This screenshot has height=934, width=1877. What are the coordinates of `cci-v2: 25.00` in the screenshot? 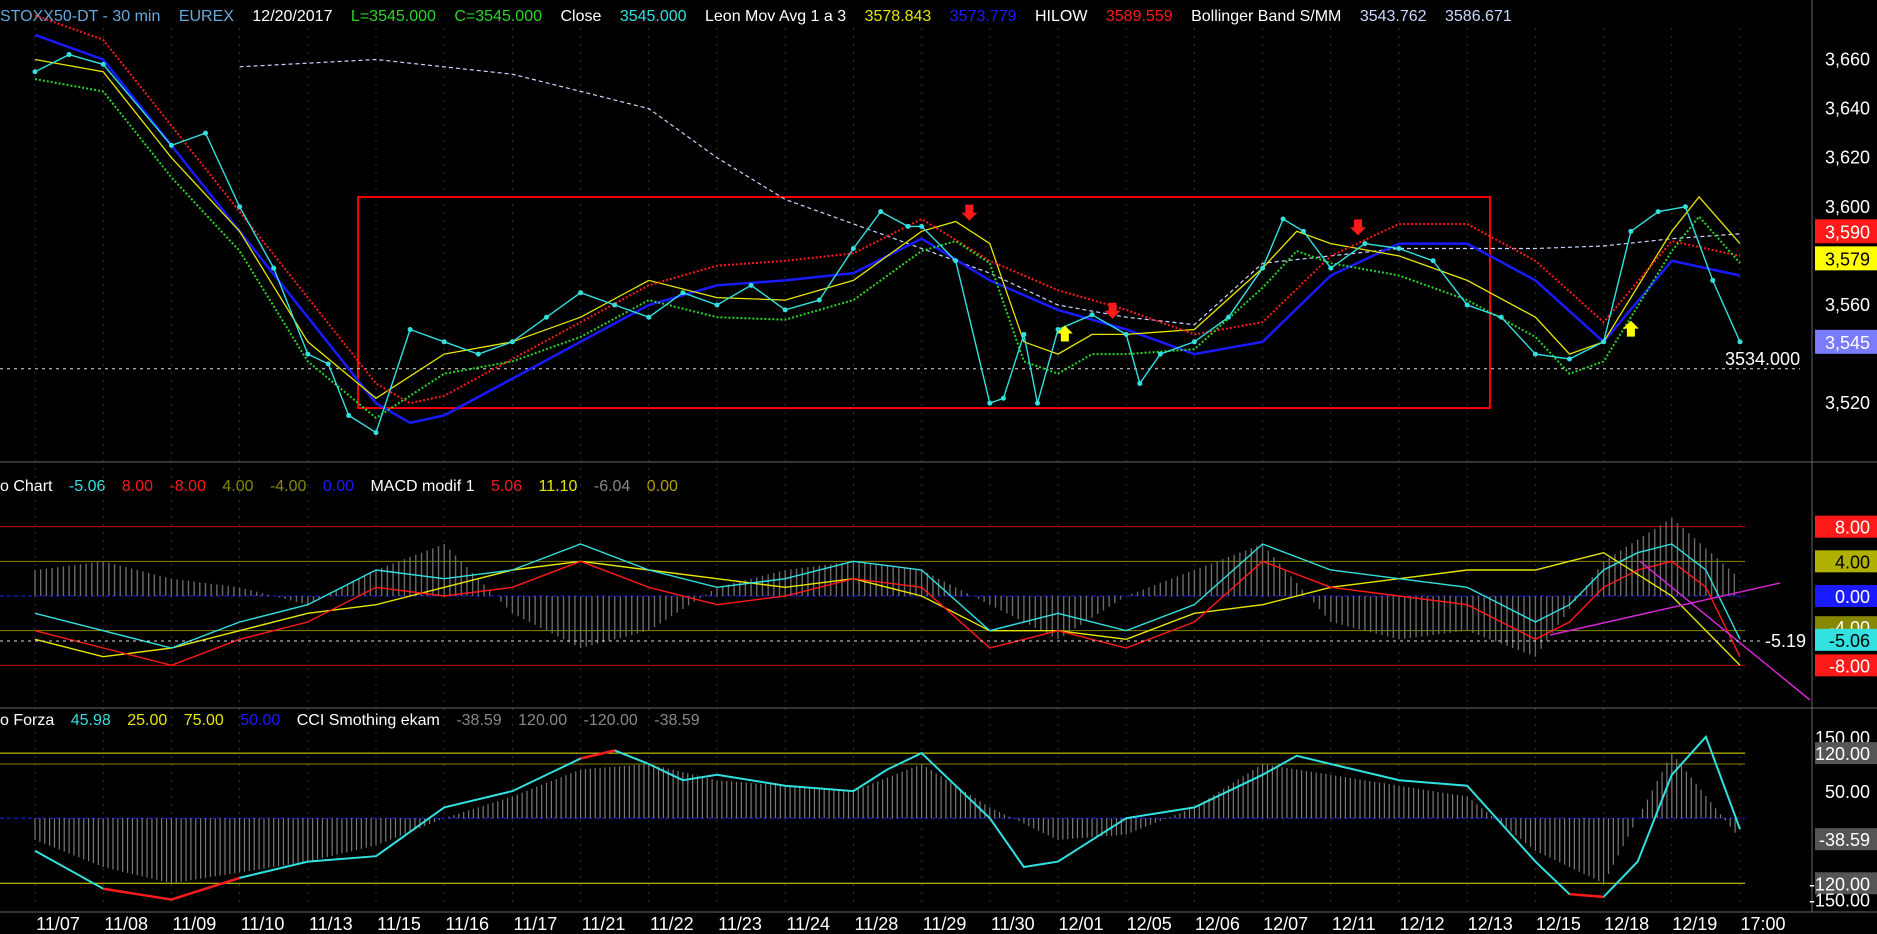 It's located at (147, 720).